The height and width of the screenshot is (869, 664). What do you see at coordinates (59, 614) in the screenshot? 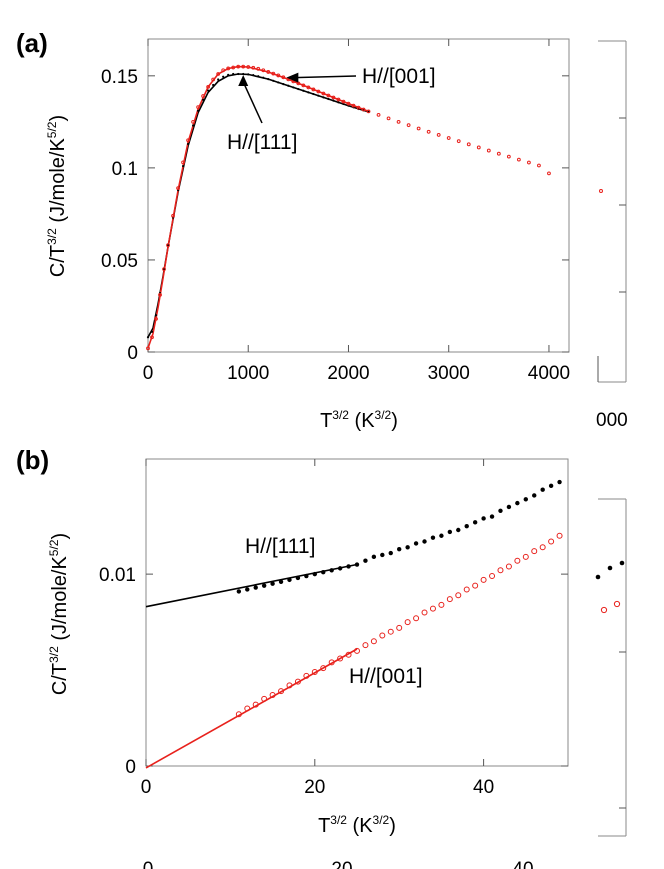
I see `panel-b-ylabel: C/T3/2 (J/mole/K5/2)` at bounding box center [59, 614].